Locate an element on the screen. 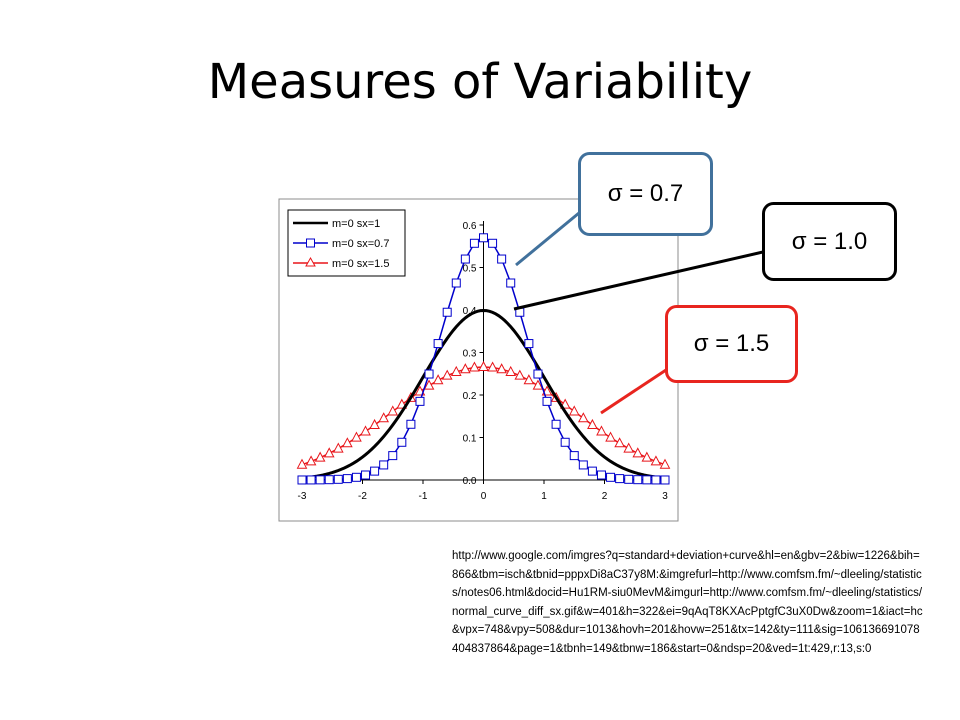 The image size is (960, 720). legend-label-sx07: m=0 sx=0.7 is located at coordinates (360, 244).